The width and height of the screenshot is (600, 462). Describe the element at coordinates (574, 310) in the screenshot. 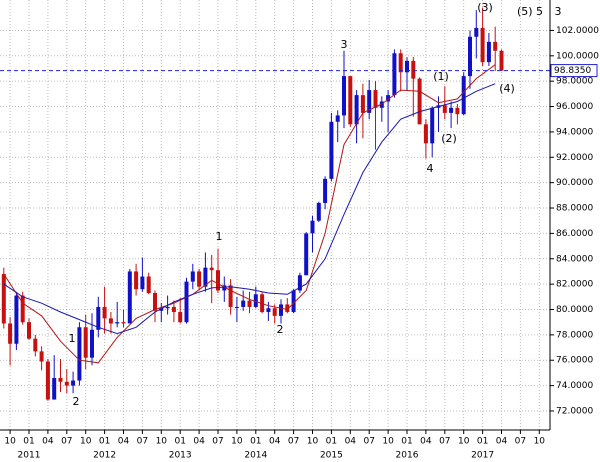

I see `y-tick-label: 80.0000` at that location.